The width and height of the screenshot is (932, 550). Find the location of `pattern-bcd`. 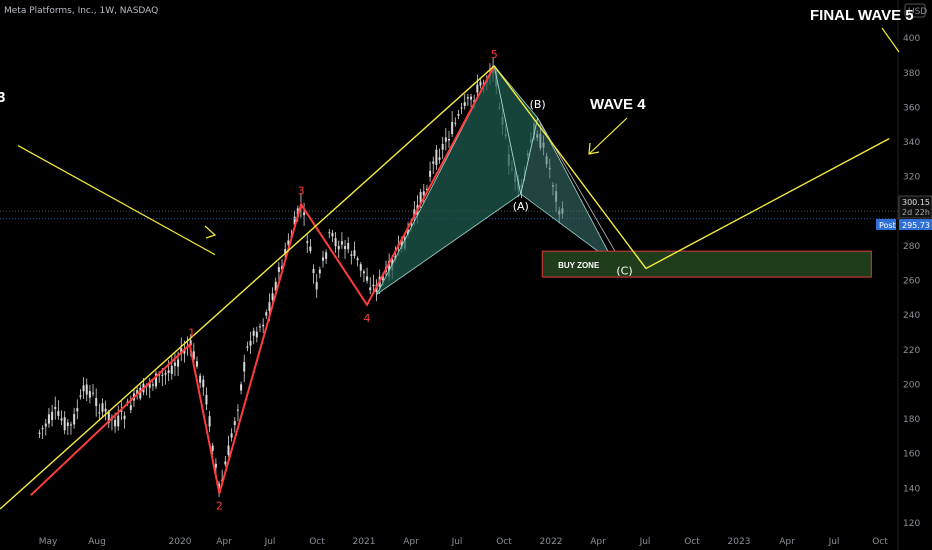

pattern-bcd is located at coordinates (567, 190).